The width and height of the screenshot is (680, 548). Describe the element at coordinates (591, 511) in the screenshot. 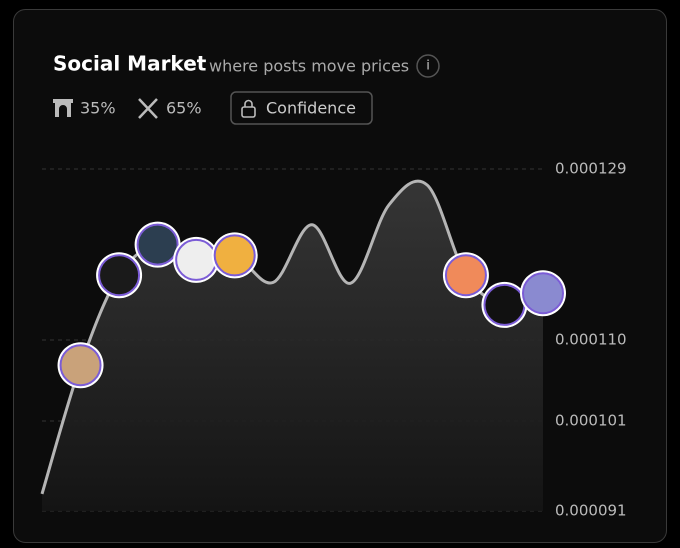

I see `y-tick-label: 0.000091` at that location.